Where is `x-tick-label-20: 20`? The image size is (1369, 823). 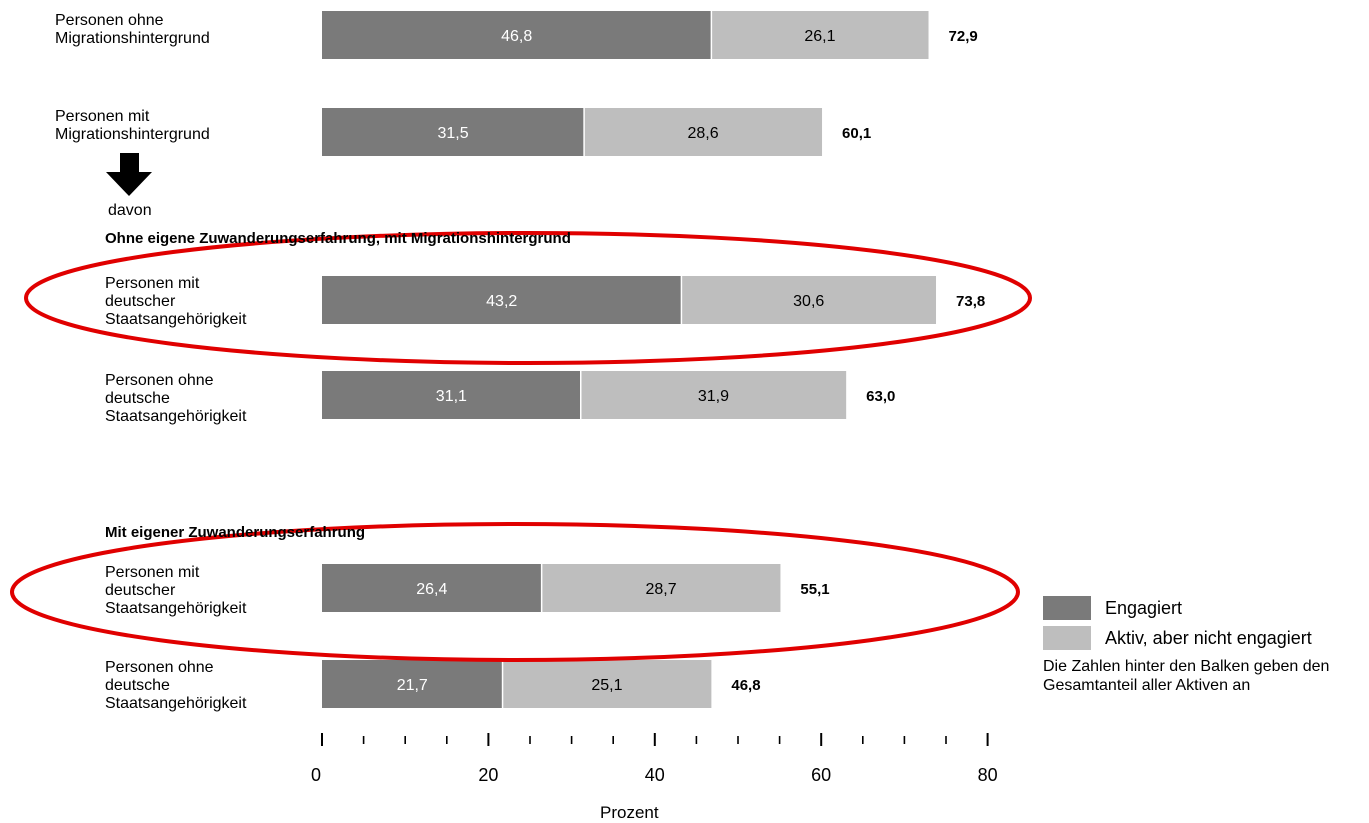 x-tick-label-20: 20 is located at coordinates (488, 775).